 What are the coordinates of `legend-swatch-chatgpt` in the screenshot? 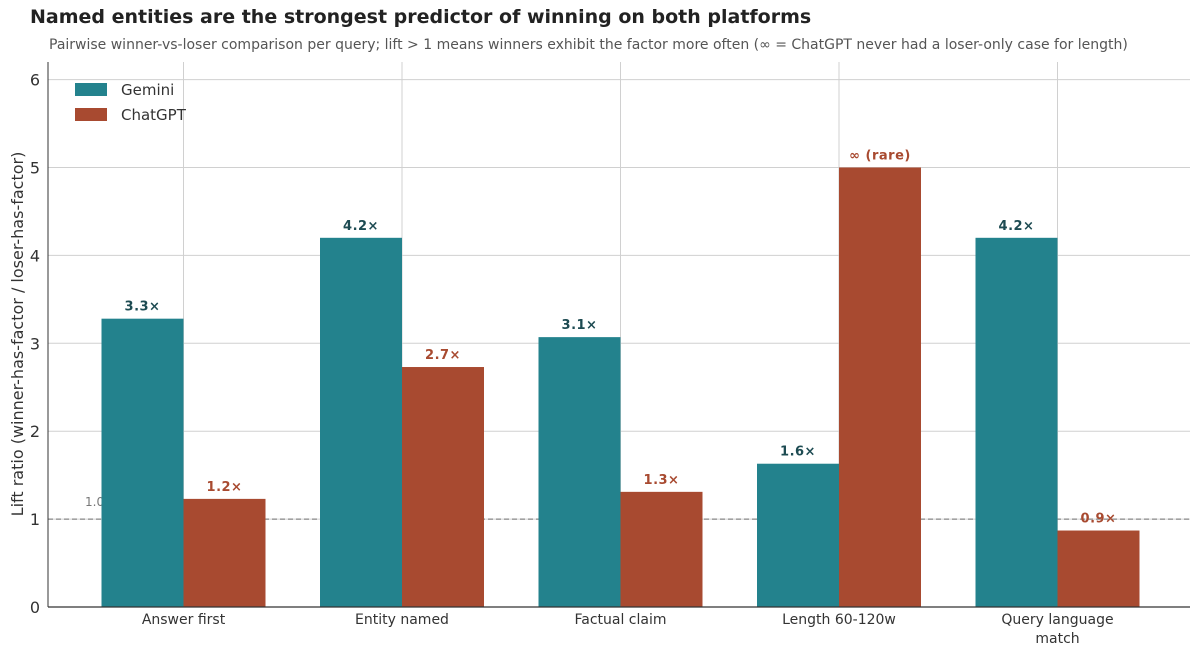 It's located at (91, 114).